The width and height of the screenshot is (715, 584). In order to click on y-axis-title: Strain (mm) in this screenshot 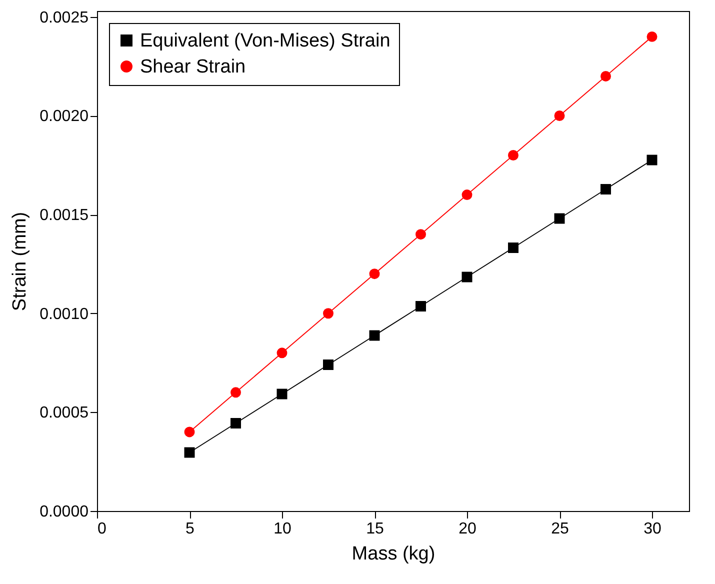, I will do `click(20, 262)`.